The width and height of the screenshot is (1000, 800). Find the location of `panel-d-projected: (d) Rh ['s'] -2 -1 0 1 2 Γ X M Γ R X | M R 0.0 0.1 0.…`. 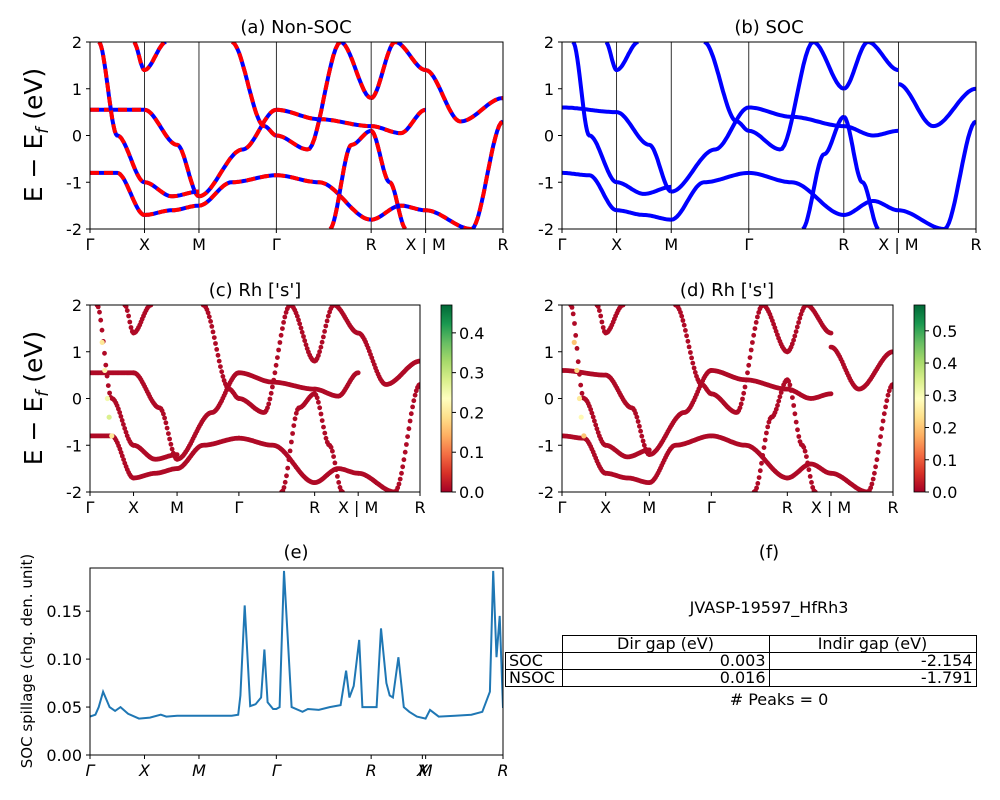

panel-d-projected: (d) Rh ['s'] -2 -1 0 1 2 Γ X M Γ R X | M R 0.0 0.1 0.… is located at coordinates (747, 398).